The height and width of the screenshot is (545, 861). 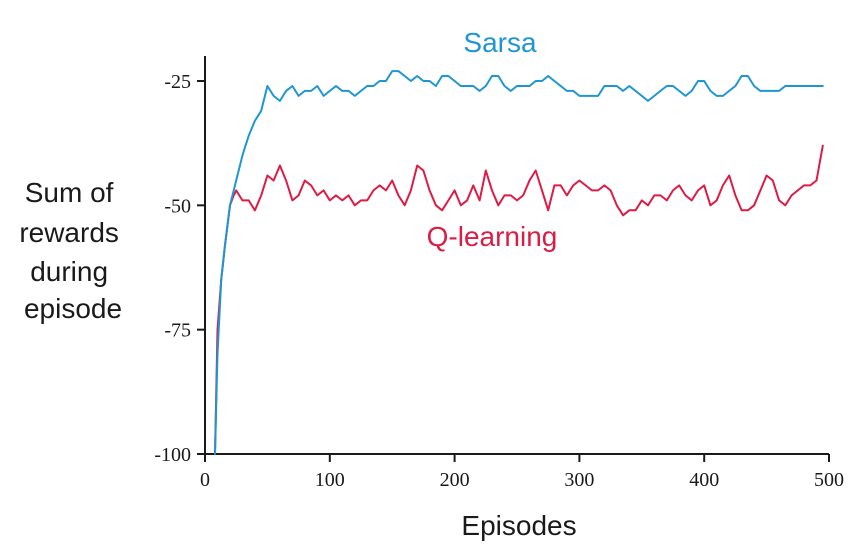 I want to click on x-axis-title: Episodes, so click(x=518, y=525).